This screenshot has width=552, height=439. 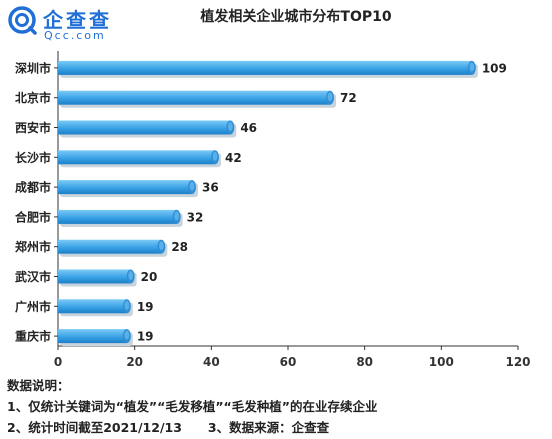 What do you see at coordinates (288, 362) in the screenshot?
I see `x-tick-label: 60` at bounding box center [288, 362].